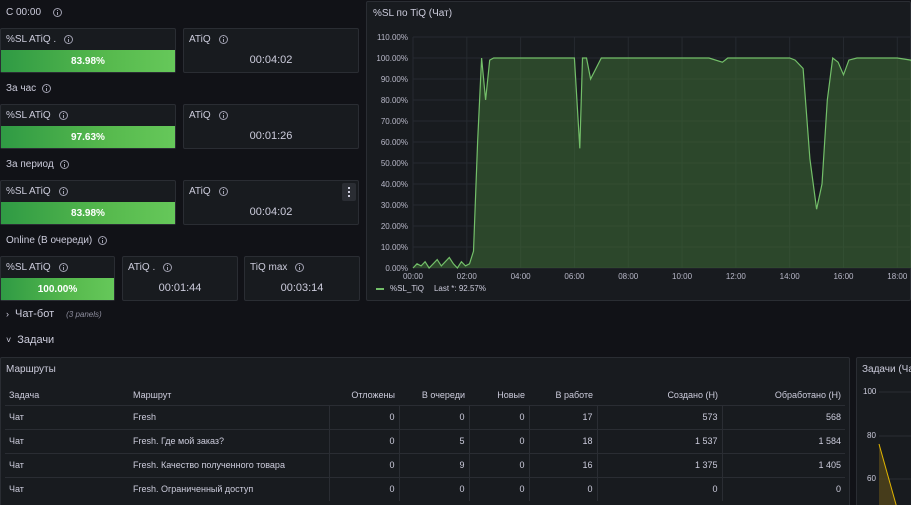 Image resolution: width=911 pixels, height=505 pixels. What do you see at coordinates (659, 416) in the screenshot?
I see `table-cell: 573` at bounding box center [659, 416].